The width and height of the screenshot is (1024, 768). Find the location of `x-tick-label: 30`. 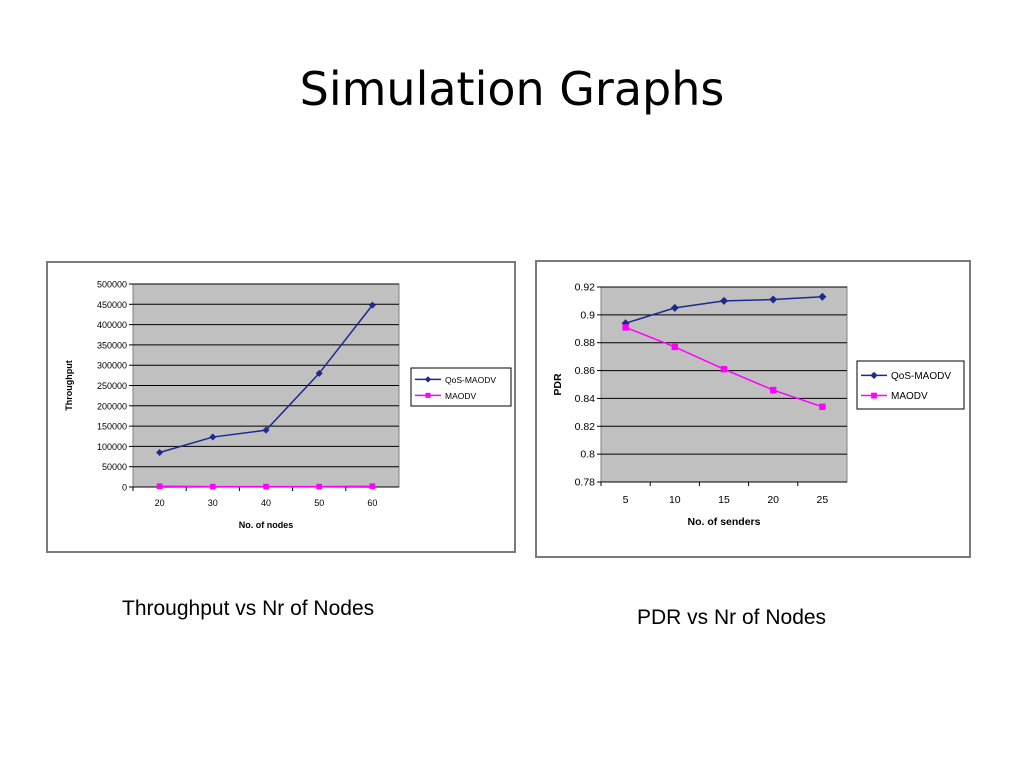

x-tick-label: 30 is located at coordinates (213, 503).